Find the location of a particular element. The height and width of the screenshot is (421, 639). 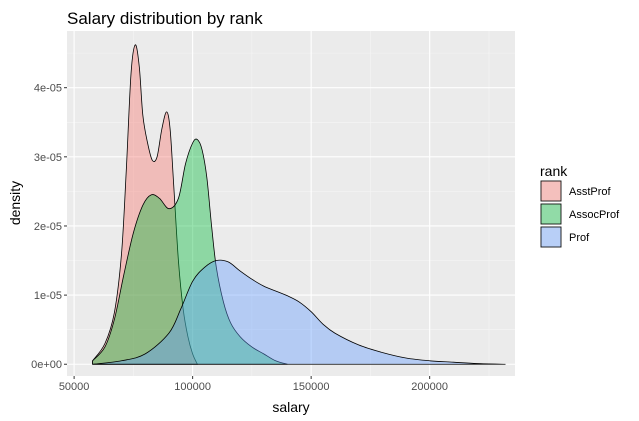

x-tick-label: 100000 is located at coordinates (192, 387).